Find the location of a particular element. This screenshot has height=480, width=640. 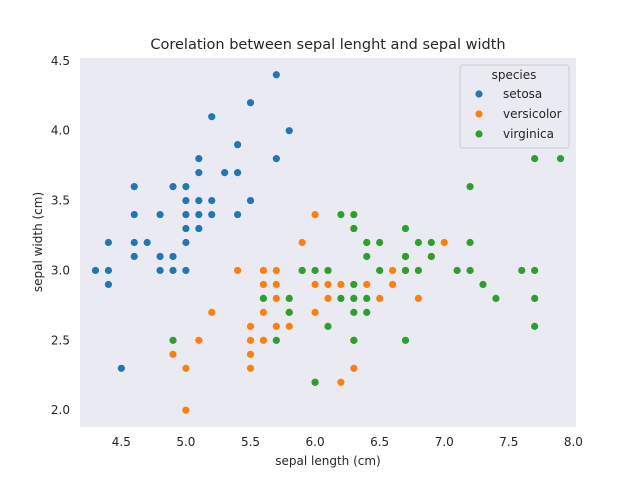

x-tick-label: 7.5 is located at coordinates (508, 442).